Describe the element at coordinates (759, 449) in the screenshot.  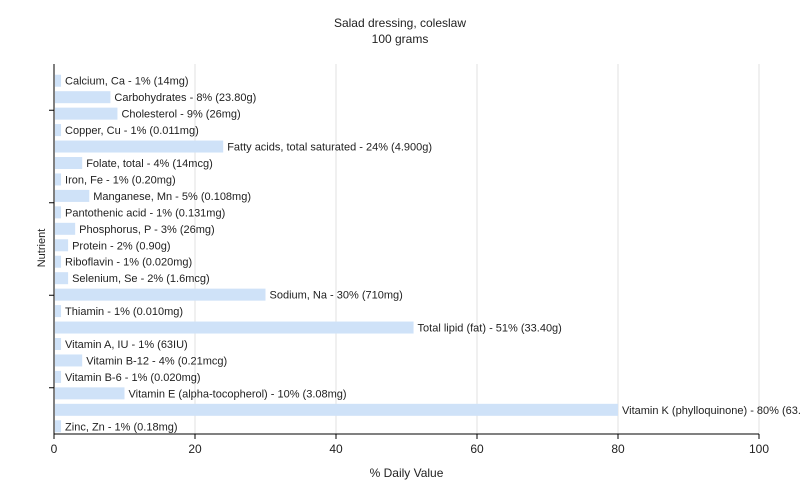
I see `x-tick-label: 100` at that location.